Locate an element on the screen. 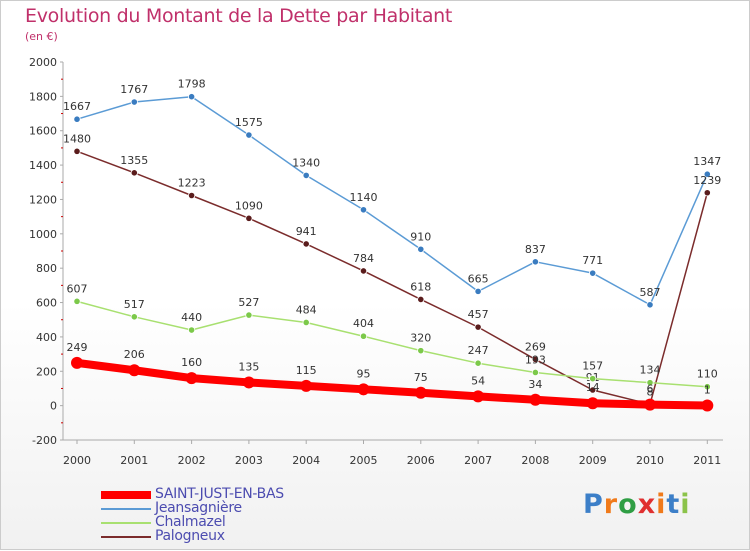  data-label: 110 is located at coordinates (707, 374).